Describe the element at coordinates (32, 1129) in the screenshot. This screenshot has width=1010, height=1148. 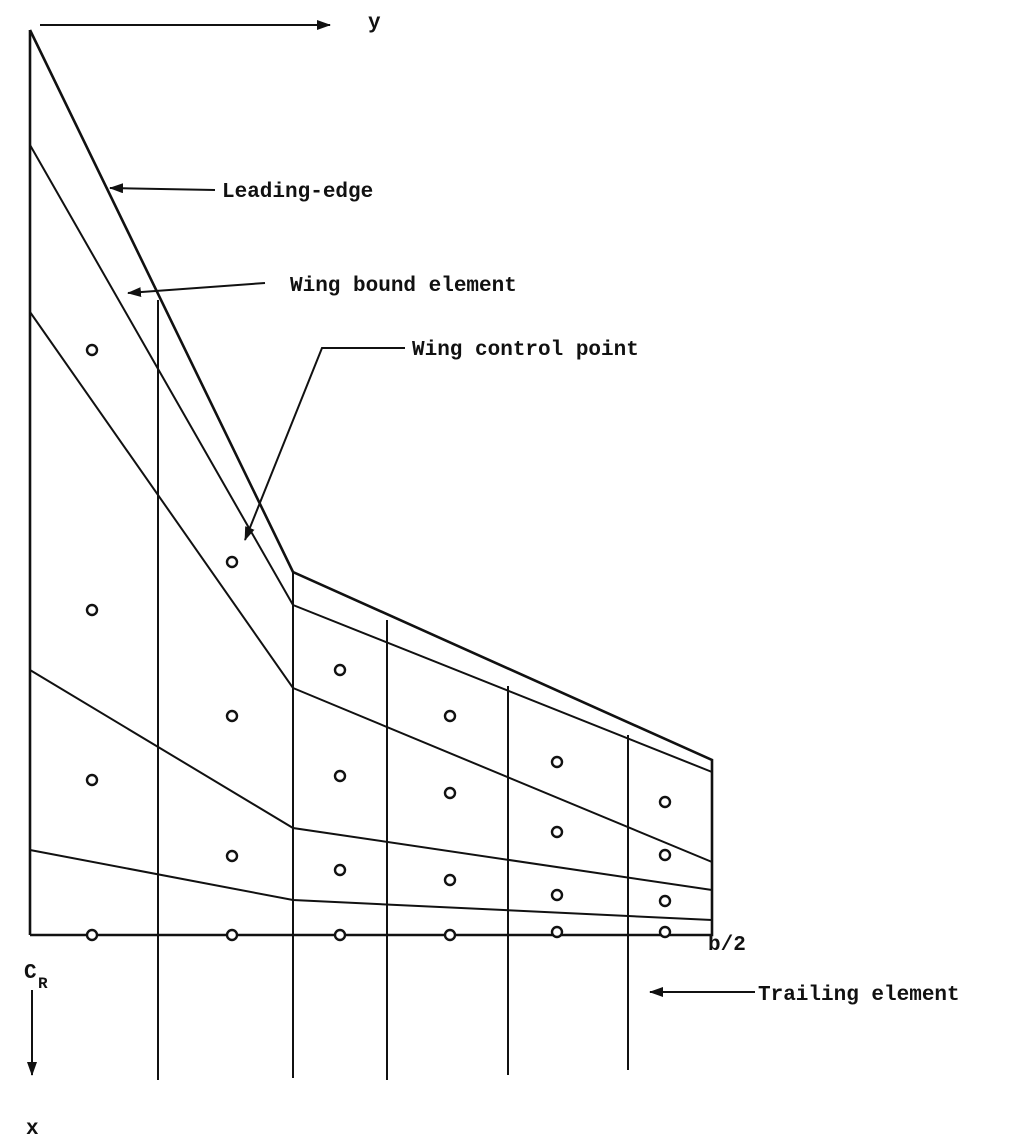
I see `x-axis-label: x` at that location.